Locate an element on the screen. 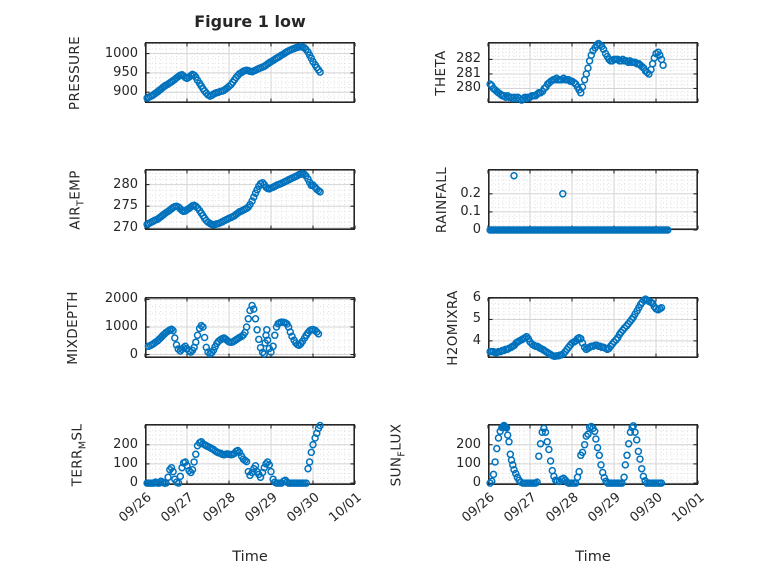  subplot-terr-msl is located at coordinates (249, 454).